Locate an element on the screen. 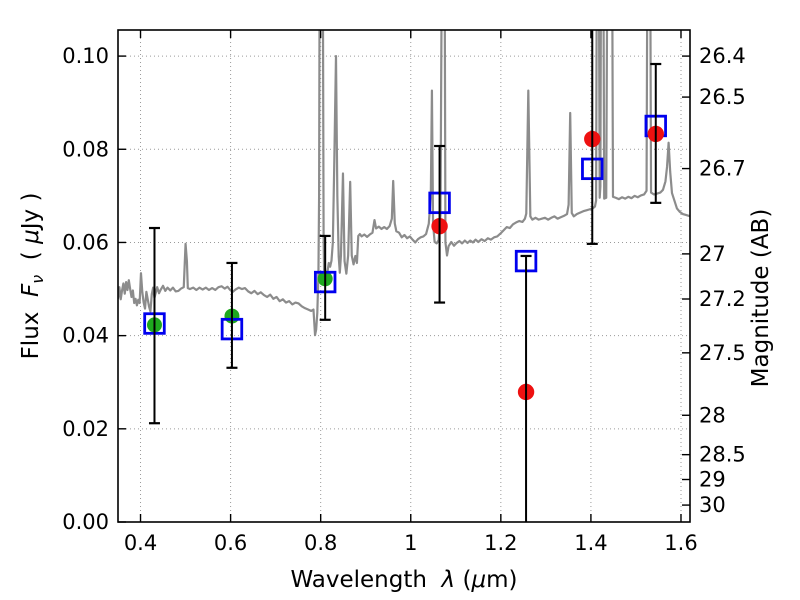 The height and width of the screenshot is (600, 800). y-tick-labels-left: 0.00 0.02 0.04 0.06 0.08 0.10 is located at coordinates (85, 289).